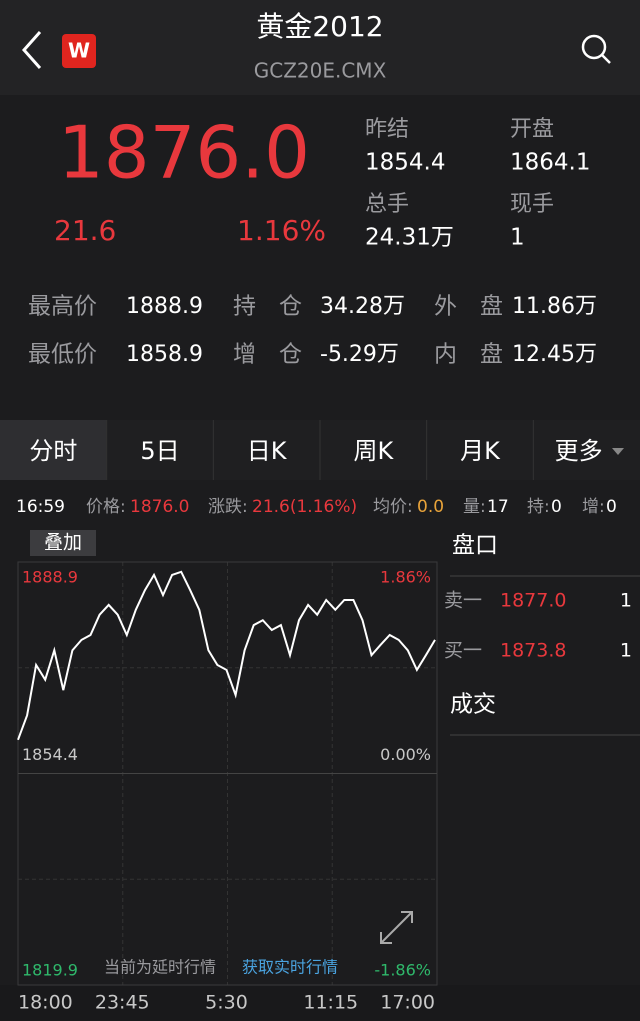  I want to click on info-item: 17, so click(498, 507).